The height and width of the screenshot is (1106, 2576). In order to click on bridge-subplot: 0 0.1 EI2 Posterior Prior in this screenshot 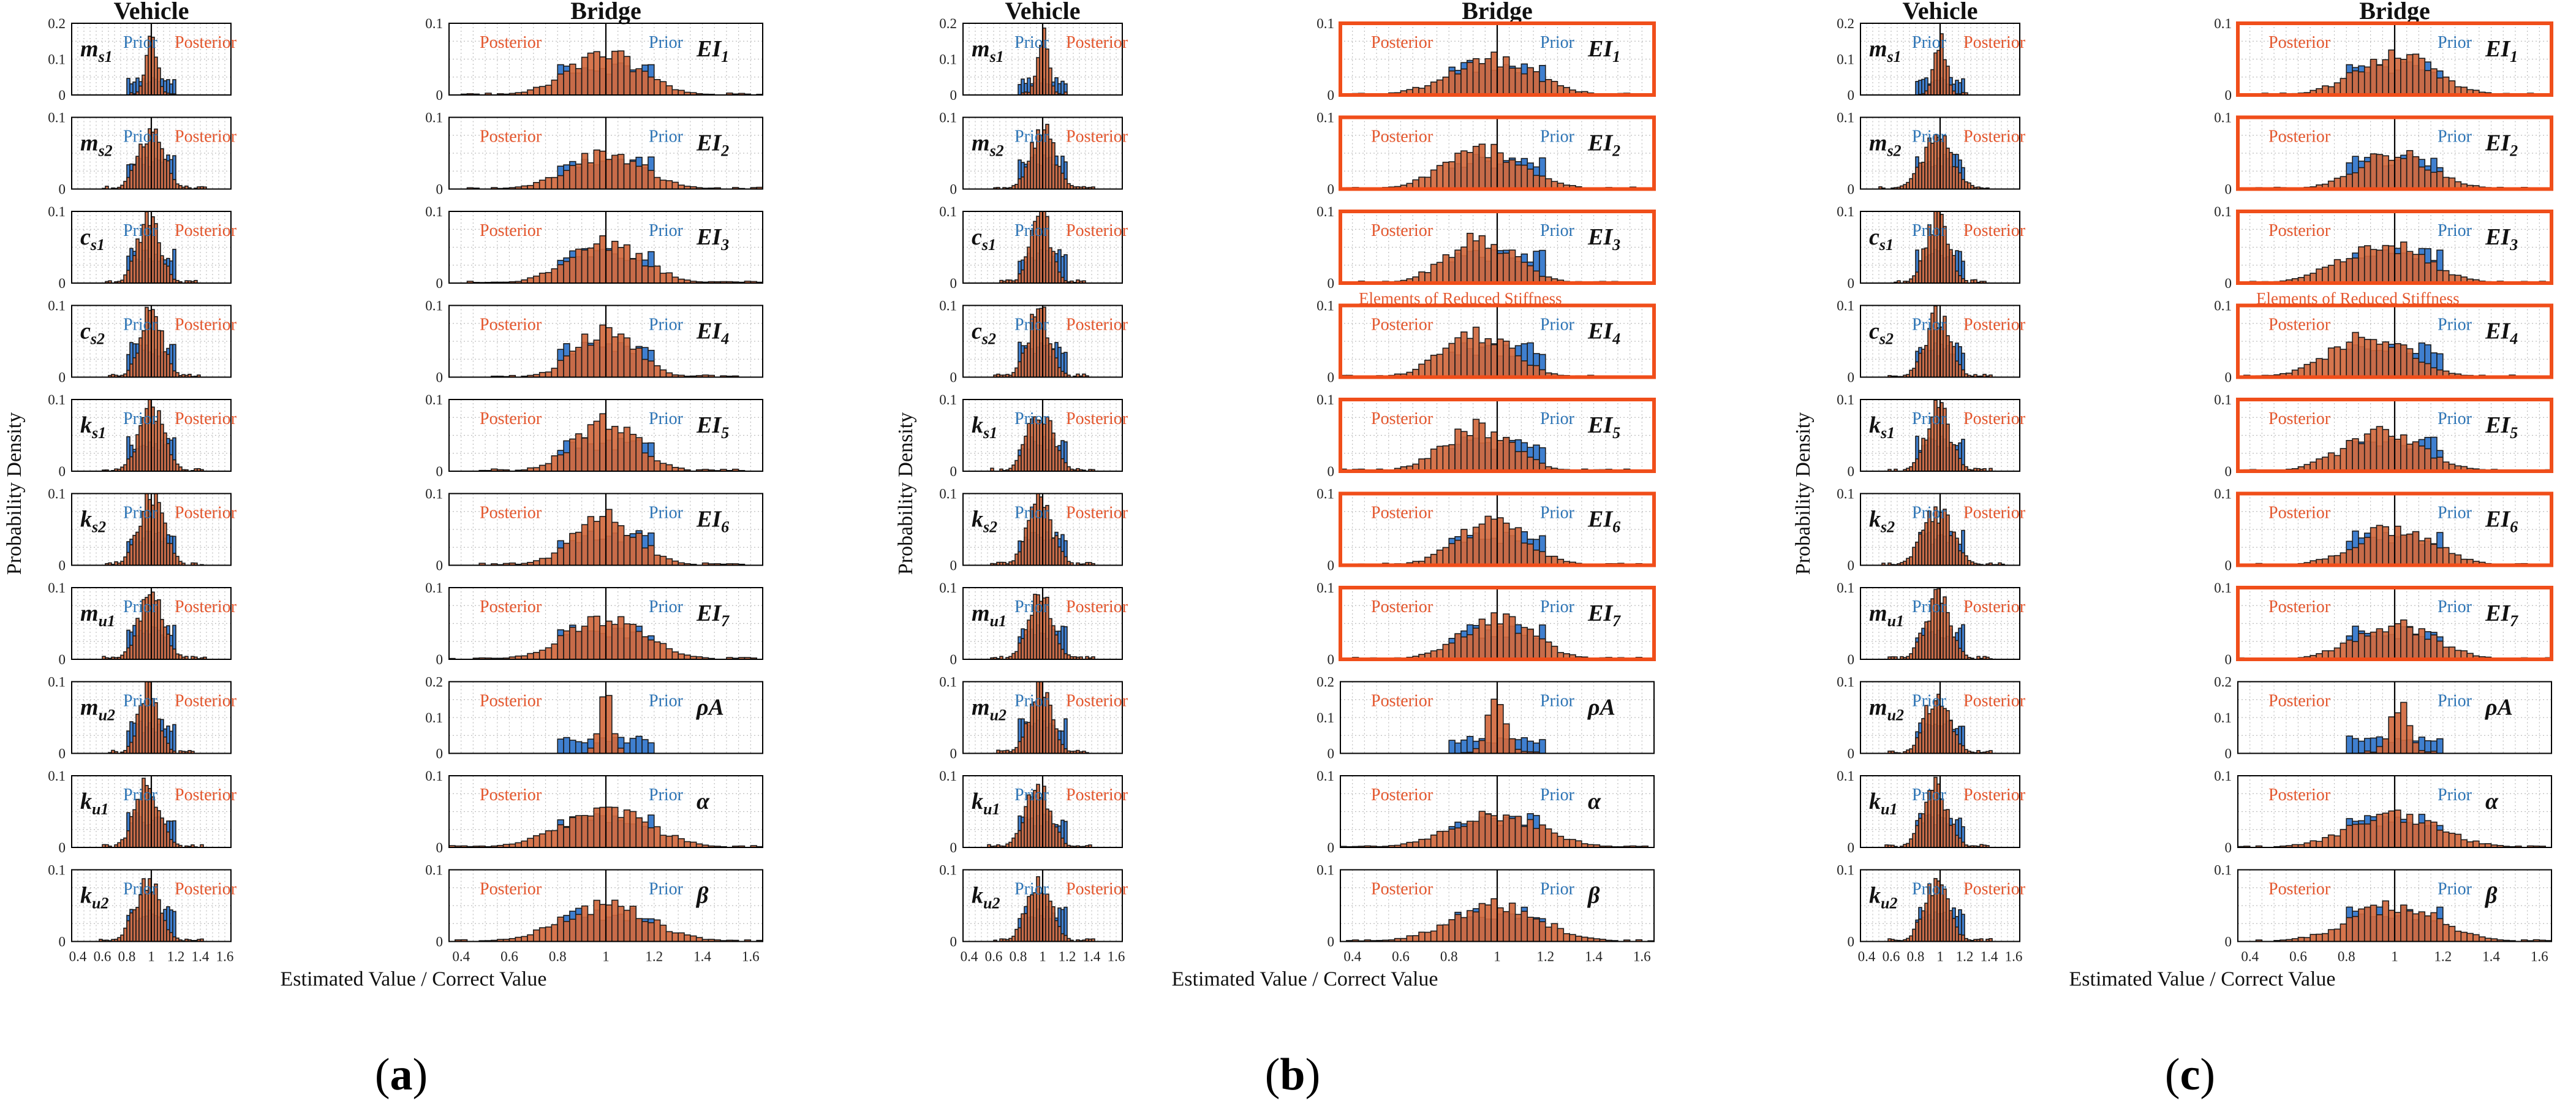, I will do `click(2383, 153)`.